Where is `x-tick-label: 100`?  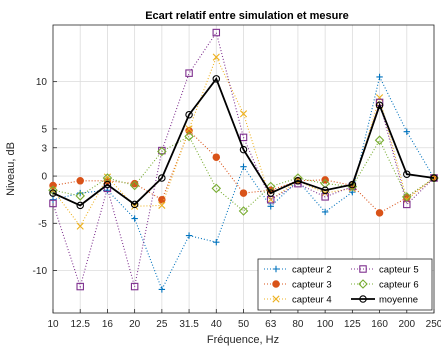
x-tick-label: 100 is located at coordinates (325, 324).